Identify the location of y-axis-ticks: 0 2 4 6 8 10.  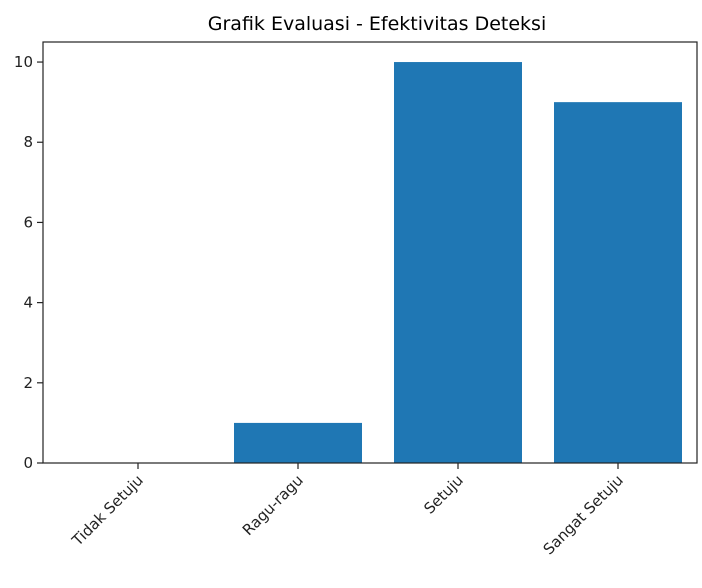
(28, 262).